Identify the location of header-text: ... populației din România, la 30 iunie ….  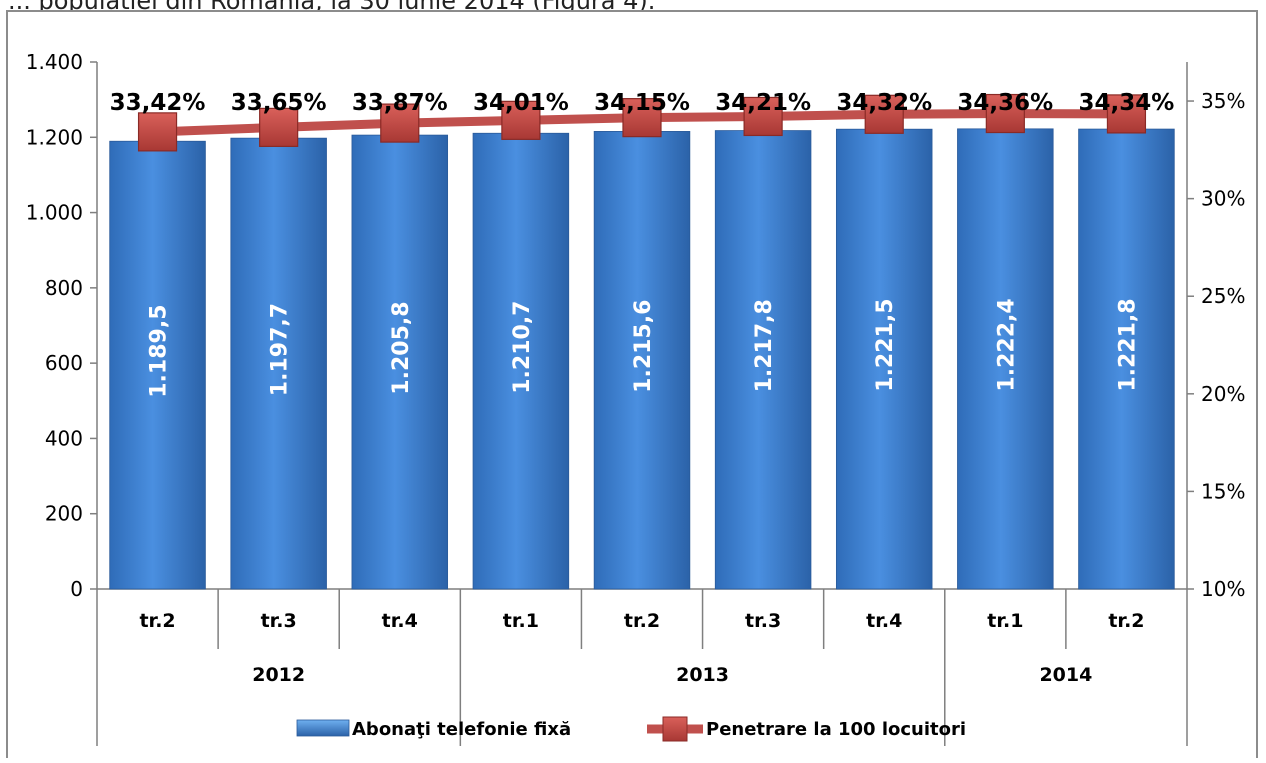
(633, 6).